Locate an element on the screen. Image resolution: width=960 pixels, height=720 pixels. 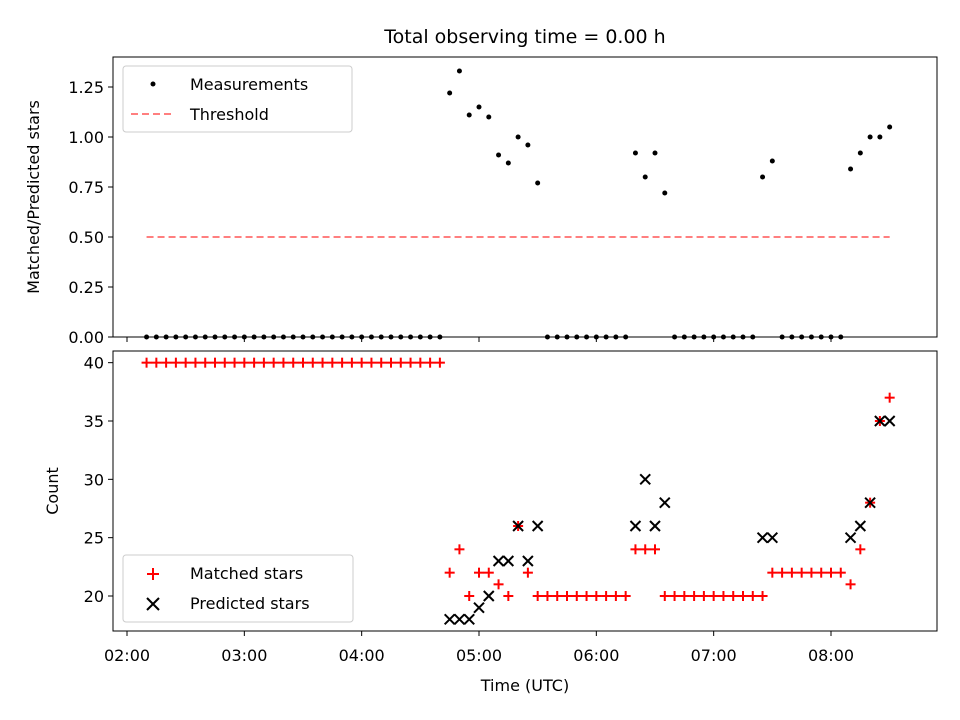
y-tick-label: 20 is located at coordinates (94, 596).